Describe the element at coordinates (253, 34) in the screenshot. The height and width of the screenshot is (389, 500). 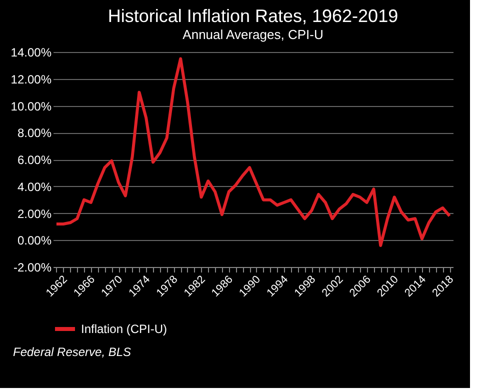
I see `chart-subtitle: Annual Averages, CPI-U` at that location.